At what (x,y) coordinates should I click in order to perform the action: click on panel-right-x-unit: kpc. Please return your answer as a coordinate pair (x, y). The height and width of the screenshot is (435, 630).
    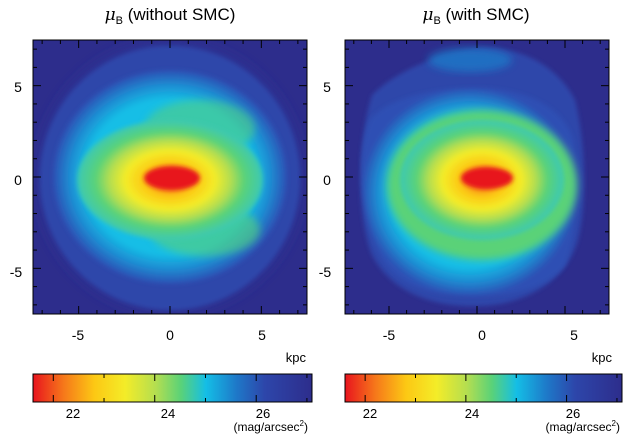
    Looking at the image, I should click on (602, 357).